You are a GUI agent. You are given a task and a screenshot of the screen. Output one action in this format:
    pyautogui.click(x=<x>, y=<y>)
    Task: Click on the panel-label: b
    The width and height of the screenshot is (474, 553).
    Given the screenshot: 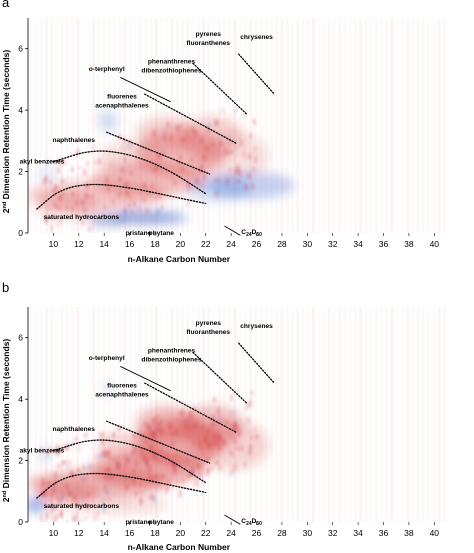 What is the action you would take?
    pyautogui.click(x=6, y=287)
    